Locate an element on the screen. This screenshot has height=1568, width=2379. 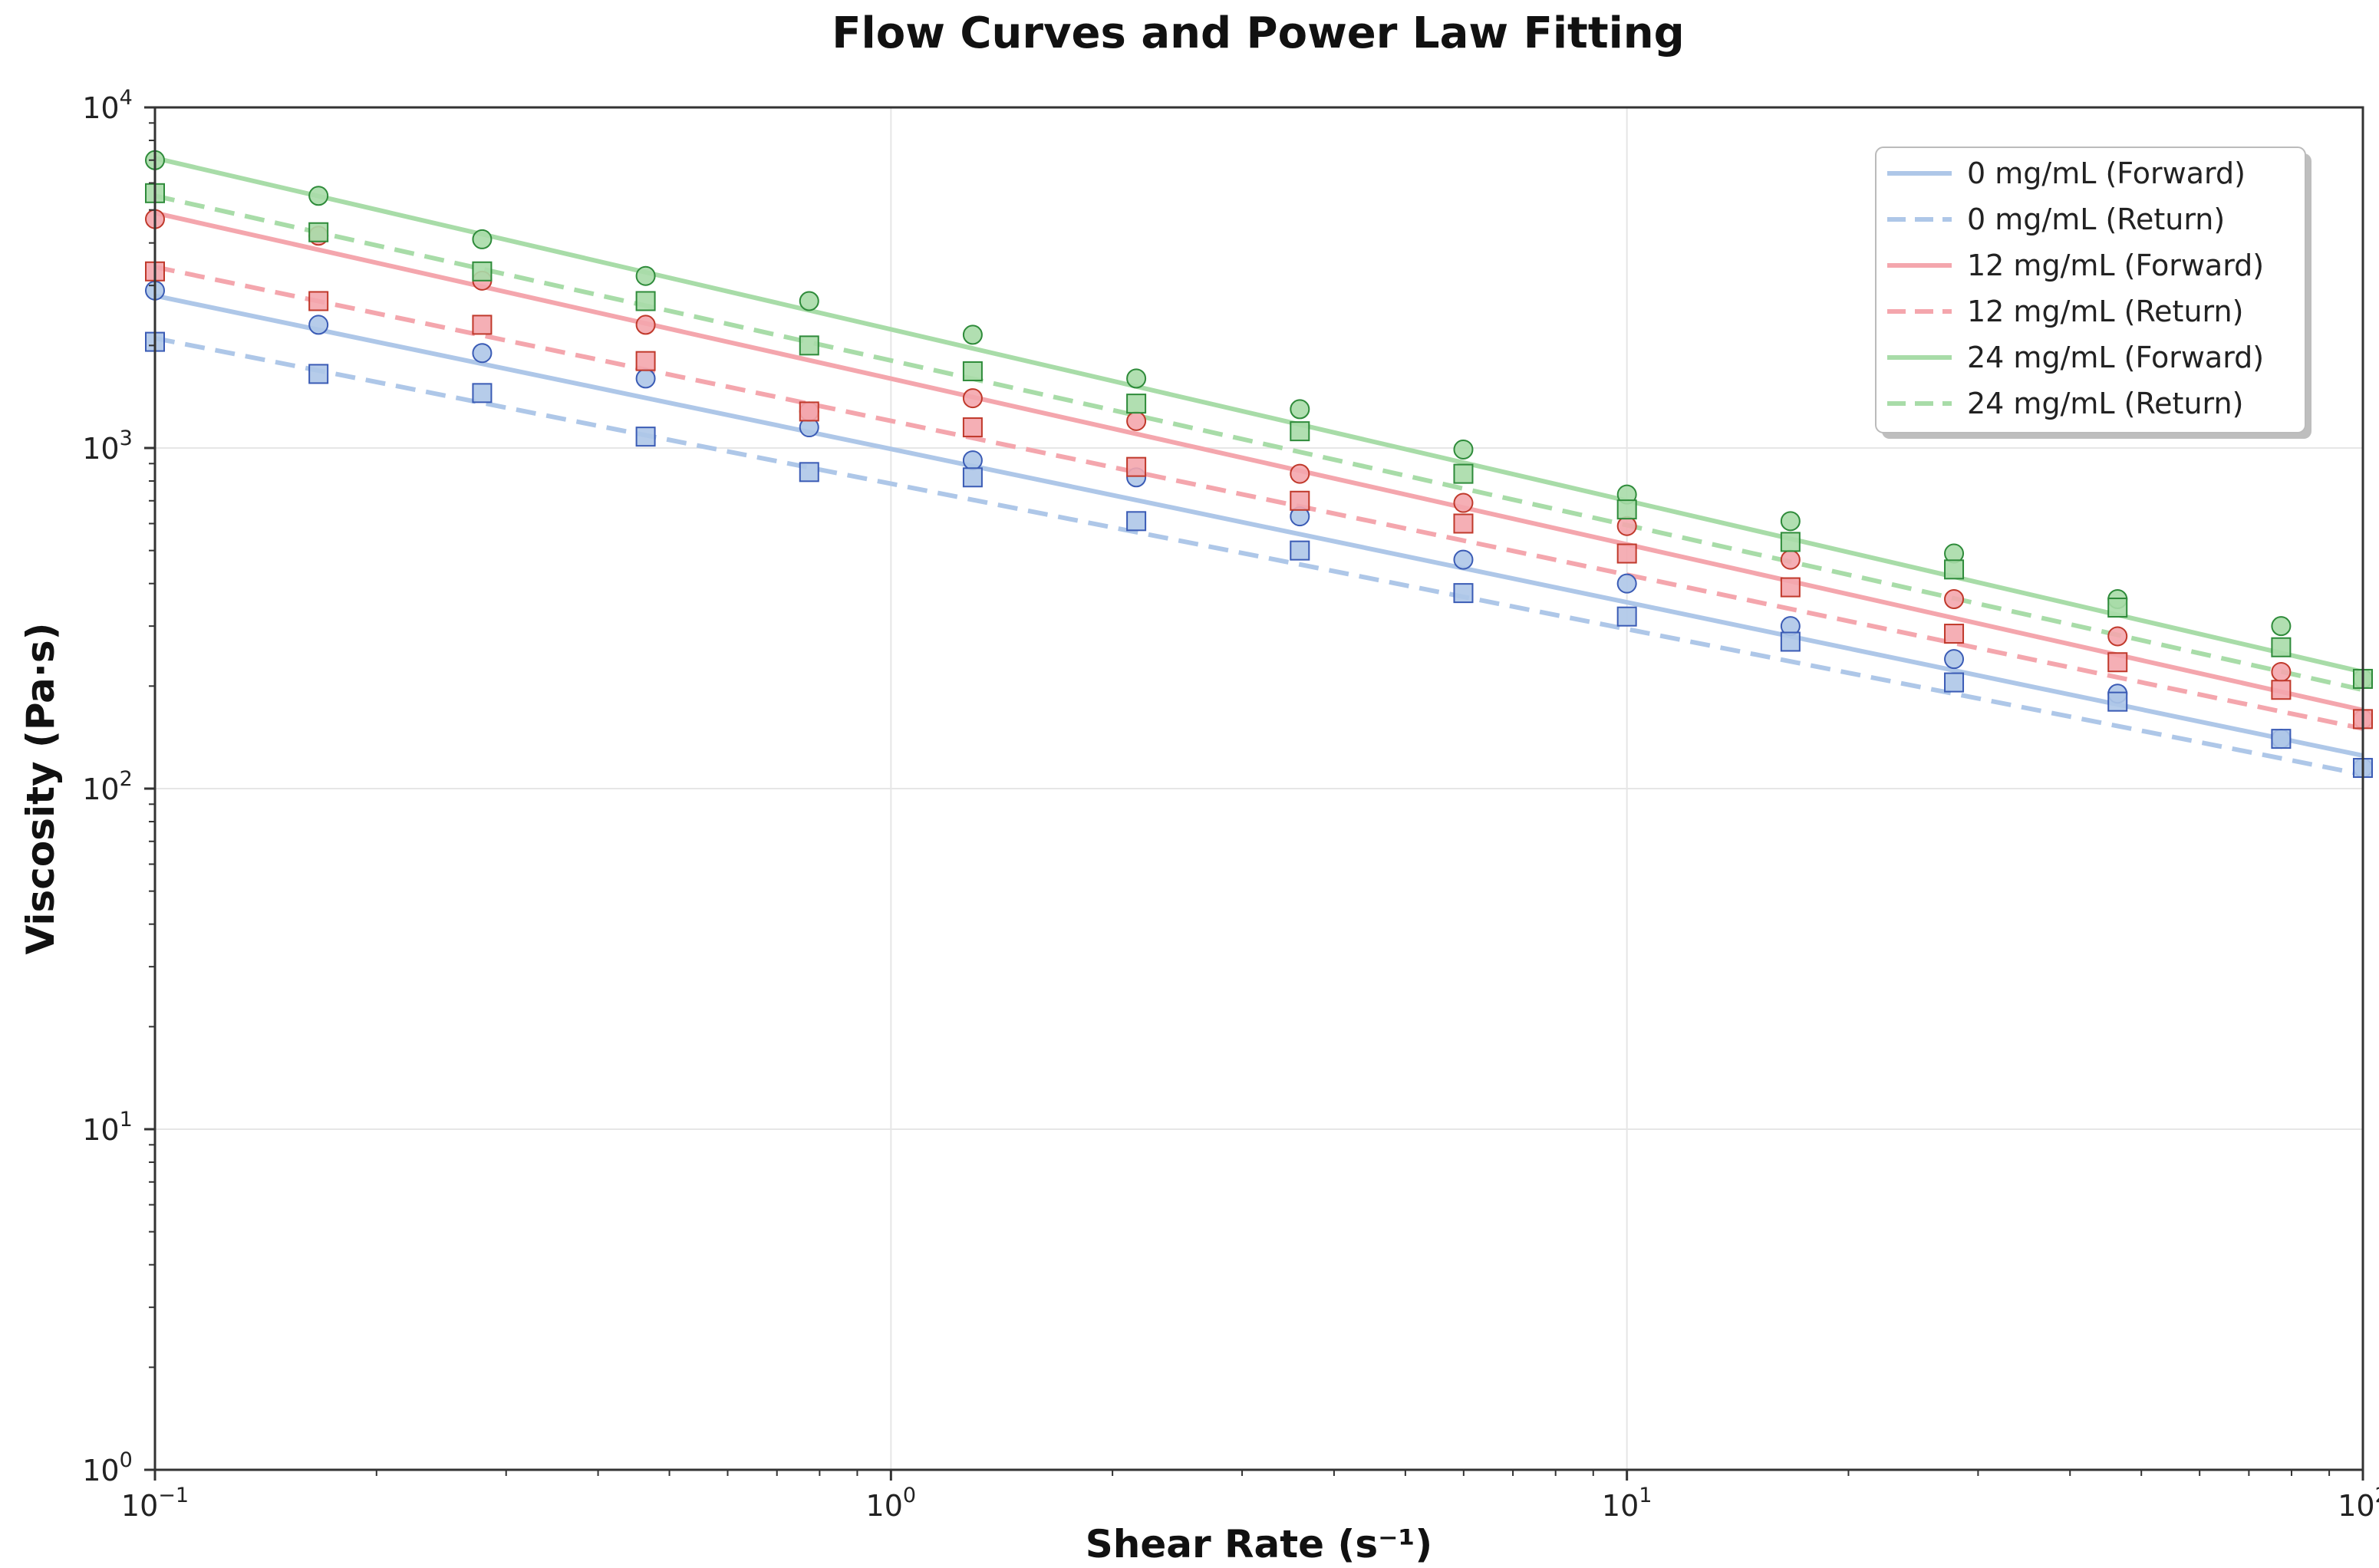
legend-box is located at coordinates (2090, 290).